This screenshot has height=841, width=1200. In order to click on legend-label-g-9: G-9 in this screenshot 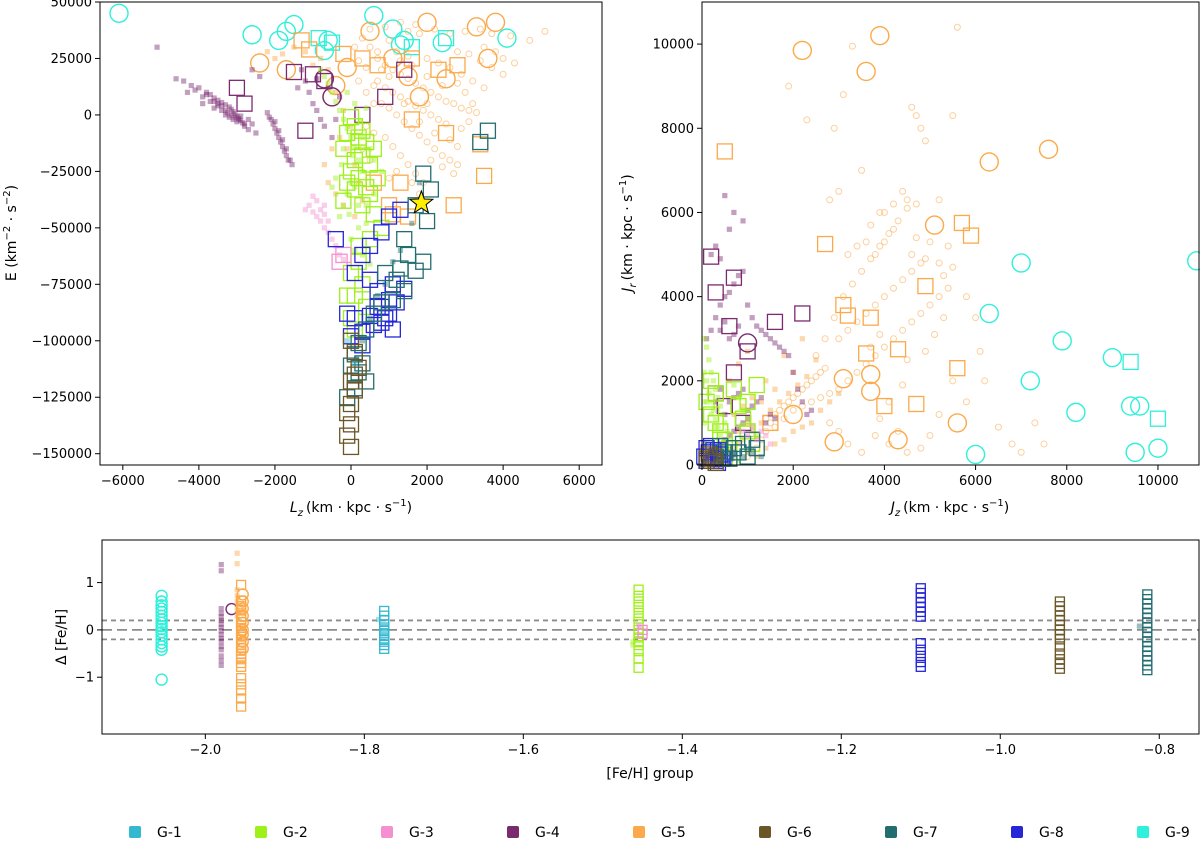, I will do `click(1177, 833)`.